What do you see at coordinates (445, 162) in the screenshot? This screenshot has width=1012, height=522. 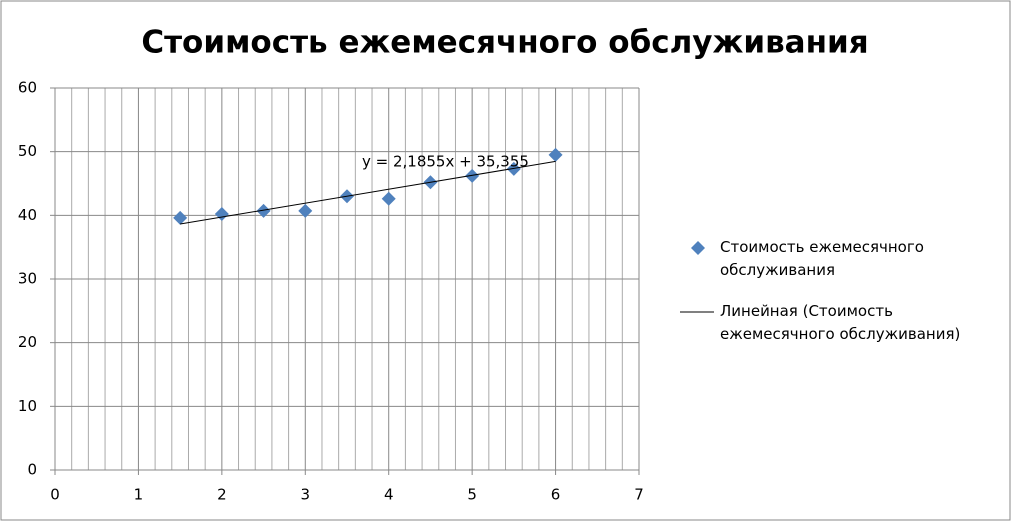 I see `trendline-equation: y = 2,1855x + 35,355` at bounding box center [445, 162].